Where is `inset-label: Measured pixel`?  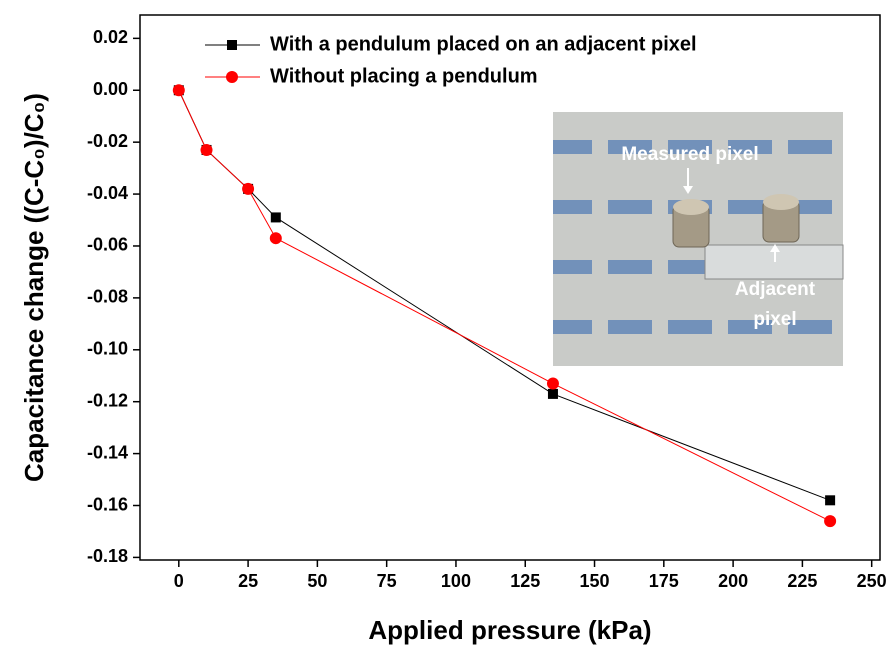
inset-label: Measured pixel is located at coordinates (689, 154).